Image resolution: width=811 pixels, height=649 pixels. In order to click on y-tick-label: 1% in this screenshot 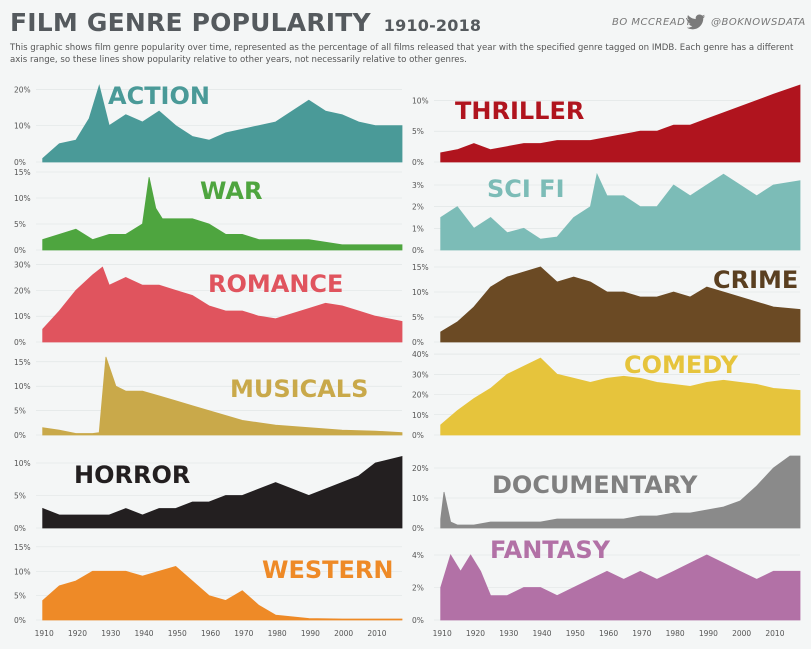, I will do `click(418, 228)`.